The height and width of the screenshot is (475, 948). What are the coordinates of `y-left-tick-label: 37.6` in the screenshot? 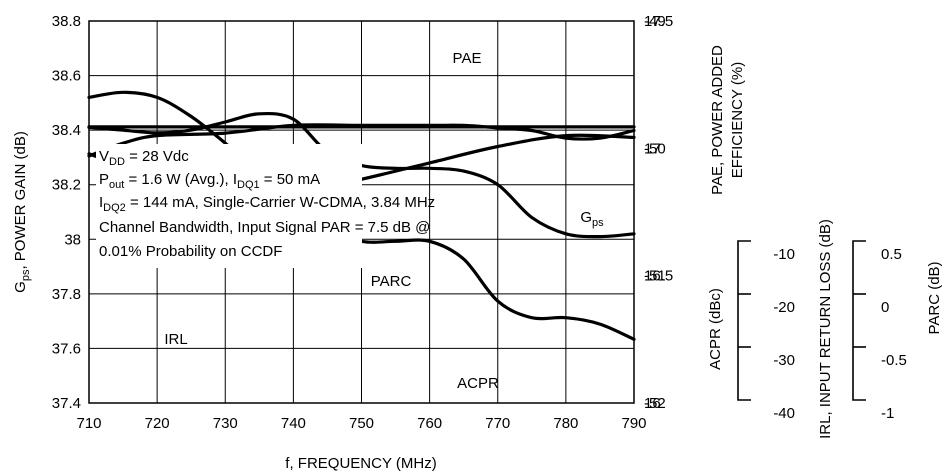 It's located at (66, 348).